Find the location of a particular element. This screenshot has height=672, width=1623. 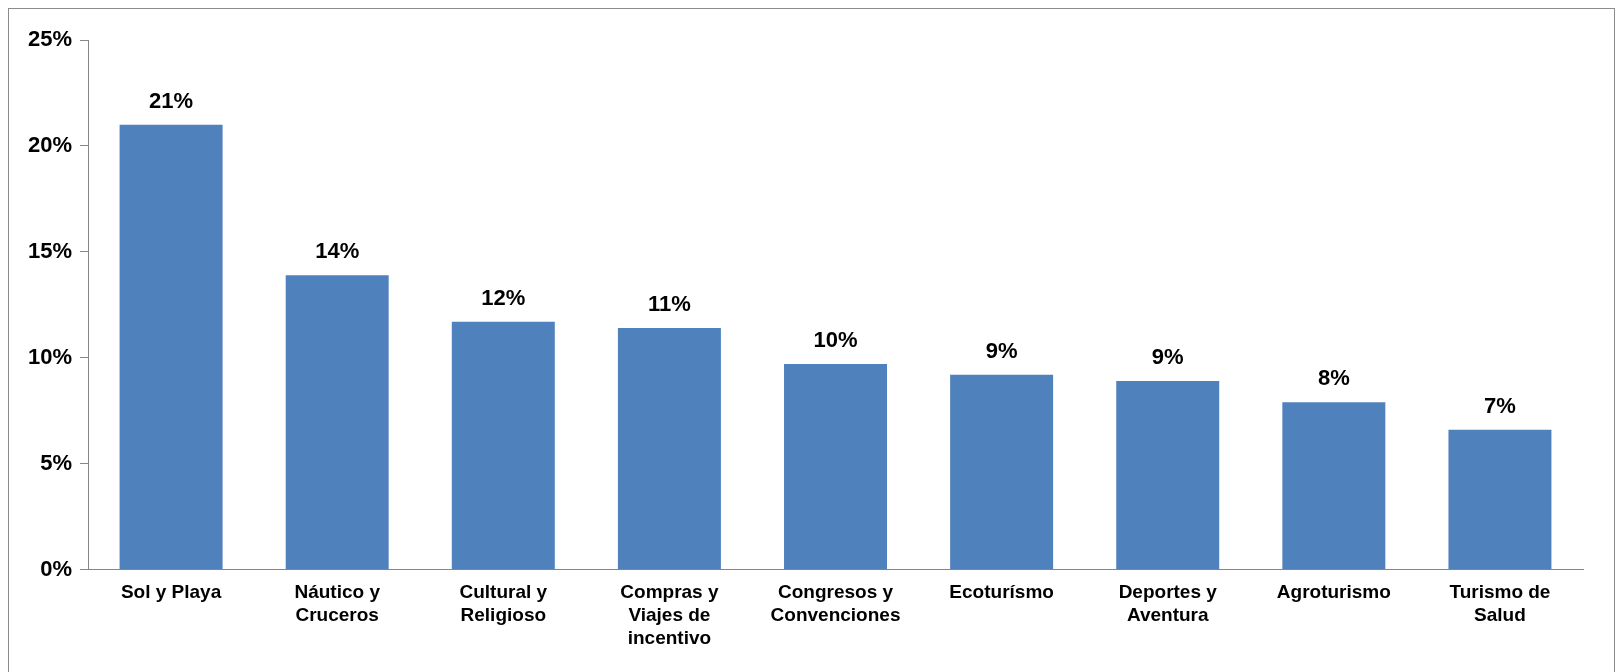

data-label: 8% is located at coordinates (1333, 378).